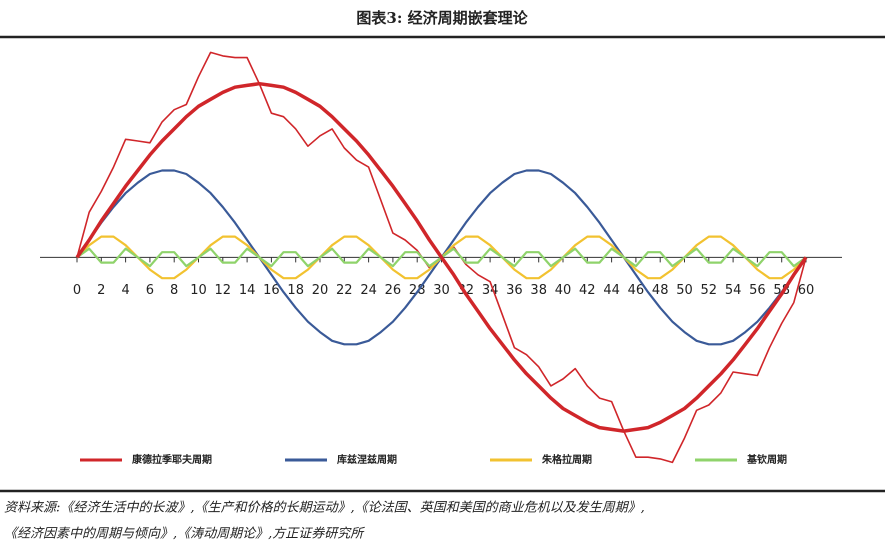 This screenshot has width=885, height=550. I want to click on x-tick-label: 26, so click(393, 290).